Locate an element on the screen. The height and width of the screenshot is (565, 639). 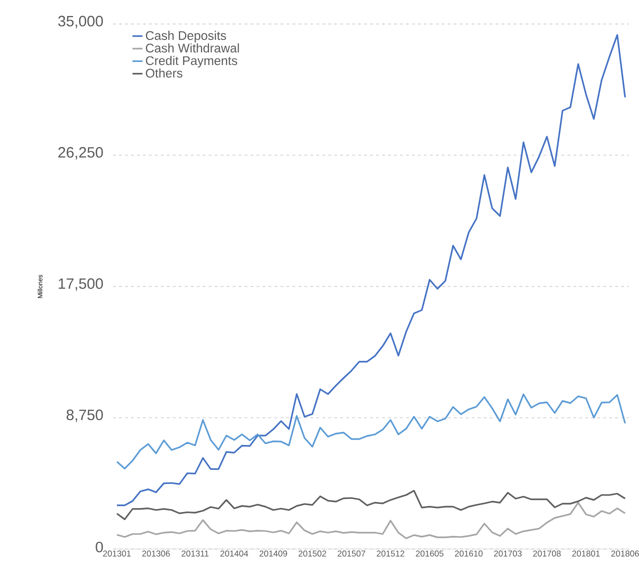
x-tick-label: 201409 is located at coordinates (274, 553).